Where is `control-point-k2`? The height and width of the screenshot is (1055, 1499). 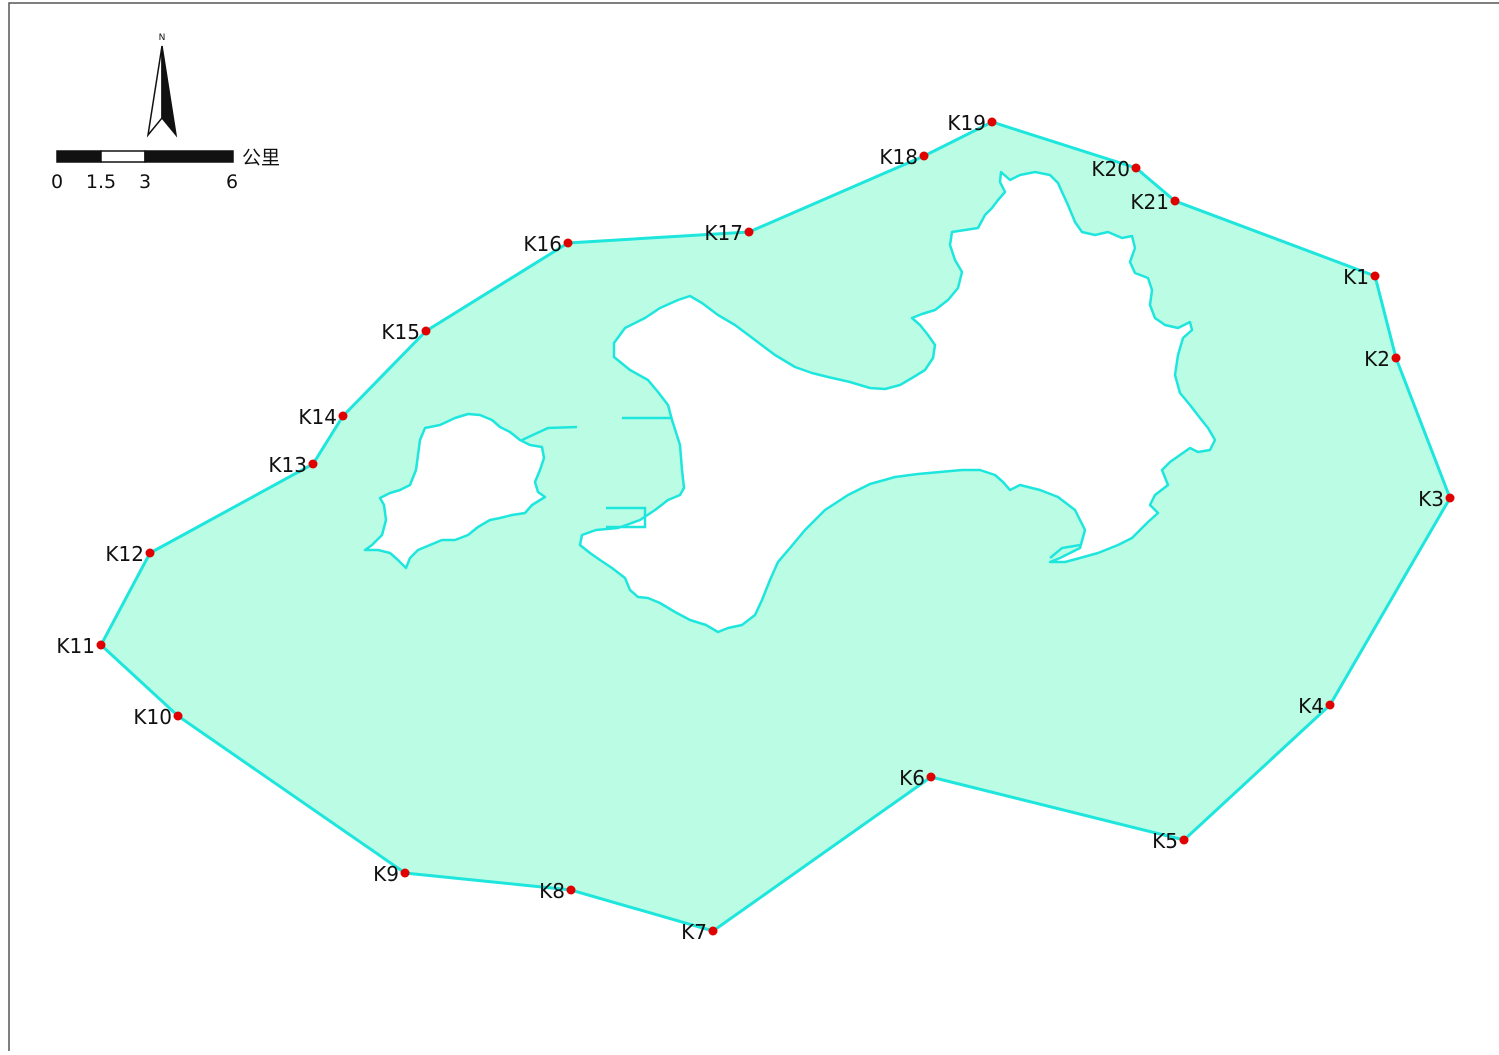
control-point-k2 is located at coordinates (1396, 358).